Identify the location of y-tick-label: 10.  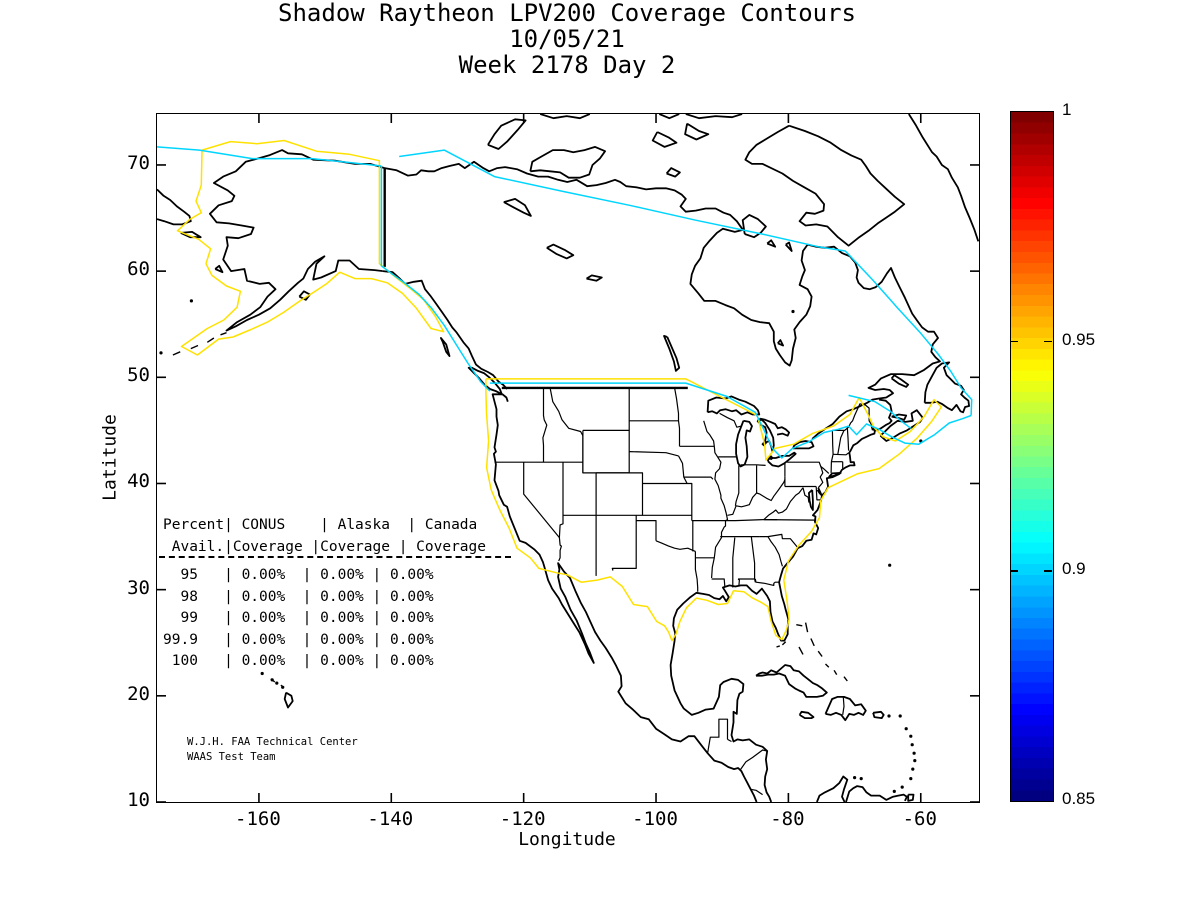
(138, 800).